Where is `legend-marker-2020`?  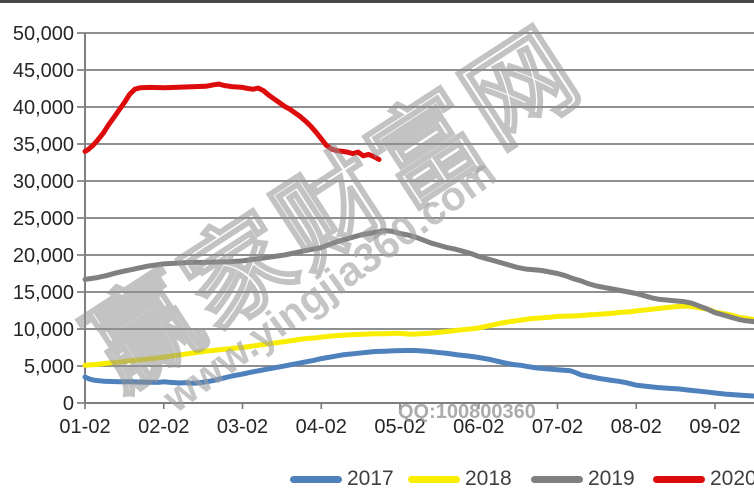 legend-marker-2020 is located at coordinates (679, 479).